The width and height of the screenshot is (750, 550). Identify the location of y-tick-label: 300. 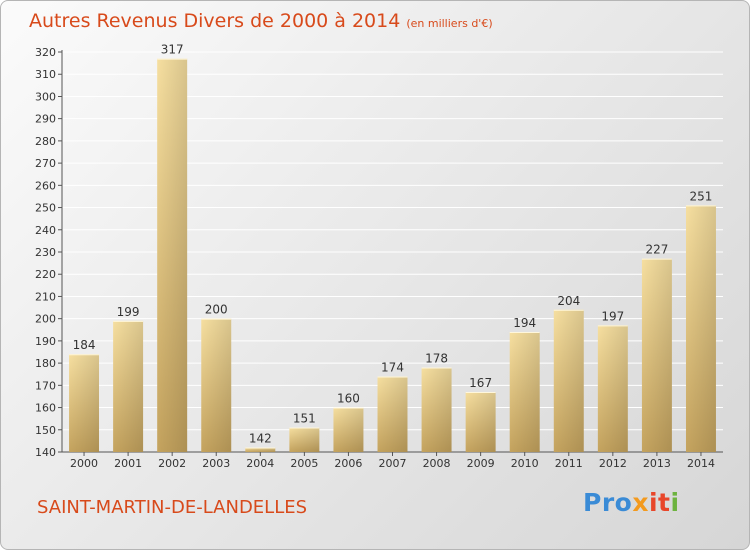
(45, 96).